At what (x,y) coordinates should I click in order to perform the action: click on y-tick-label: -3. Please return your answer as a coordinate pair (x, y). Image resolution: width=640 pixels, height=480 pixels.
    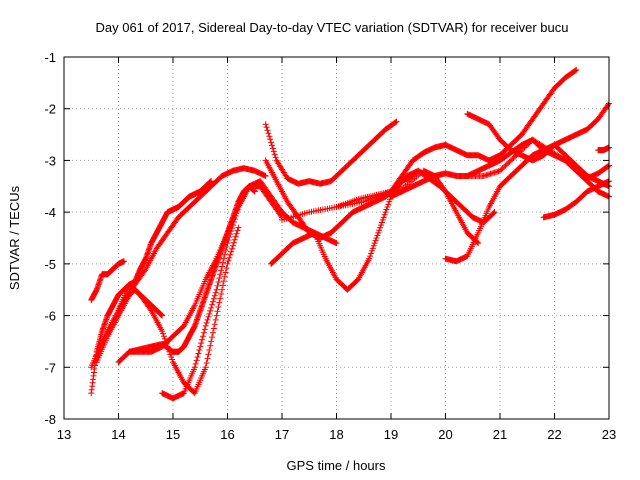
    Looking at the image, I should click on (50, 160).